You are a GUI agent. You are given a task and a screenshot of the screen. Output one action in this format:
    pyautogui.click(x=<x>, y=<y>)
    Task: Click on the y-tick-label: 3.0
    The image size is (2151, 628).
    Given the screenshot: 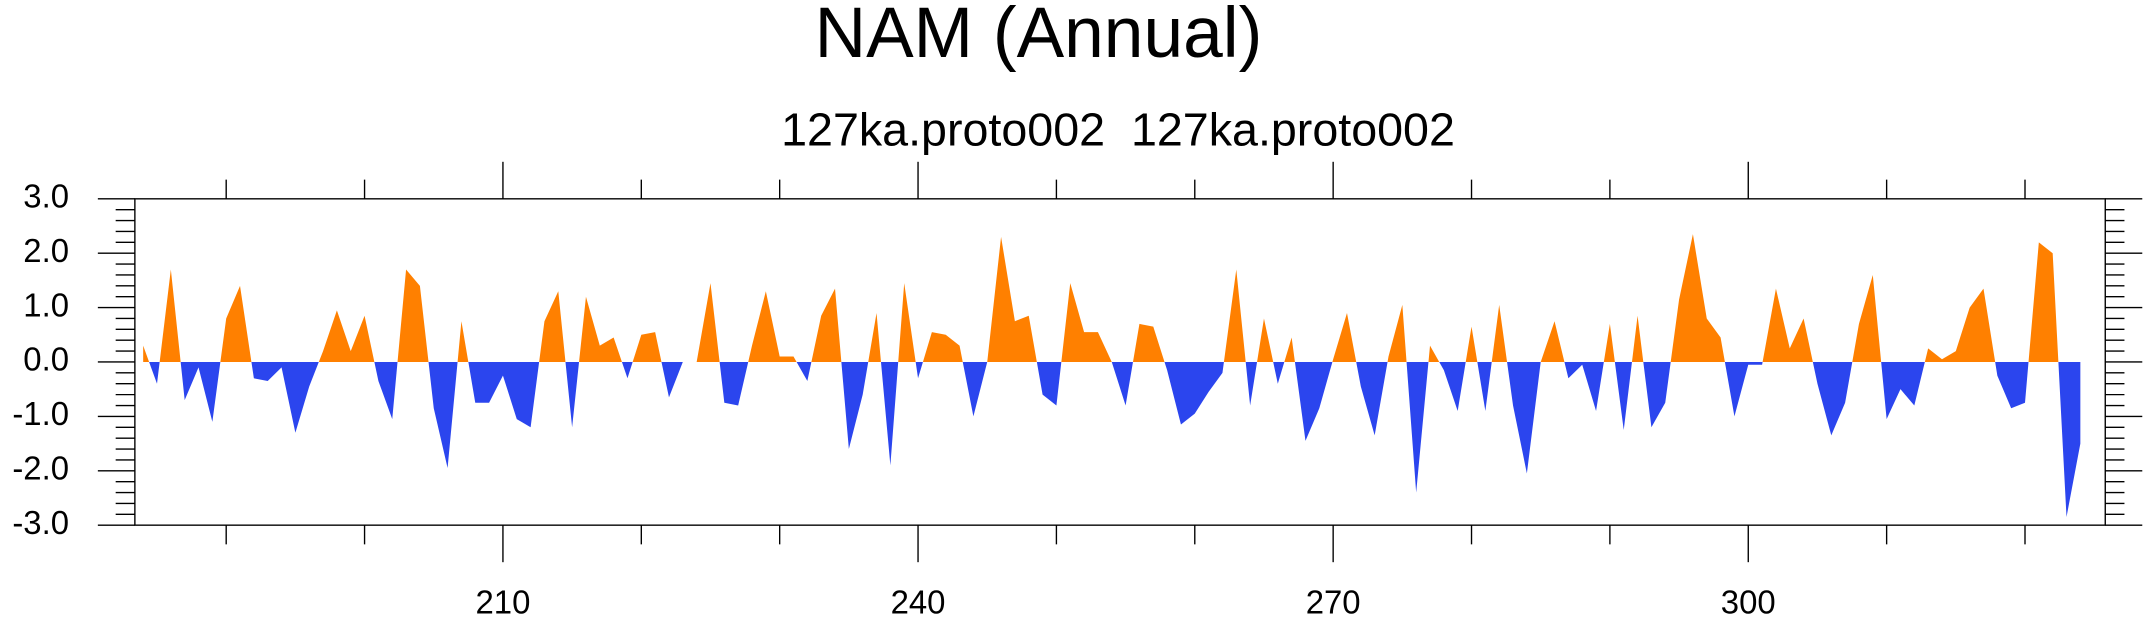 What is the action you would take?
    pyautogui.click(x=46, y=196)
    